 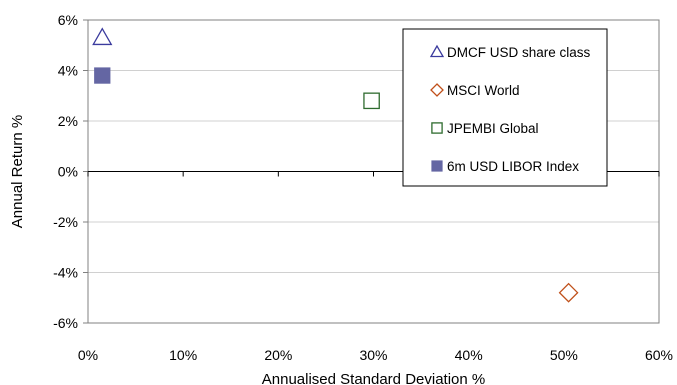 What do you see at coordinates (102, 36) in the screenshot?
I see `data-point-dmcf-usd-share-class` at bounding box center [102, 36].